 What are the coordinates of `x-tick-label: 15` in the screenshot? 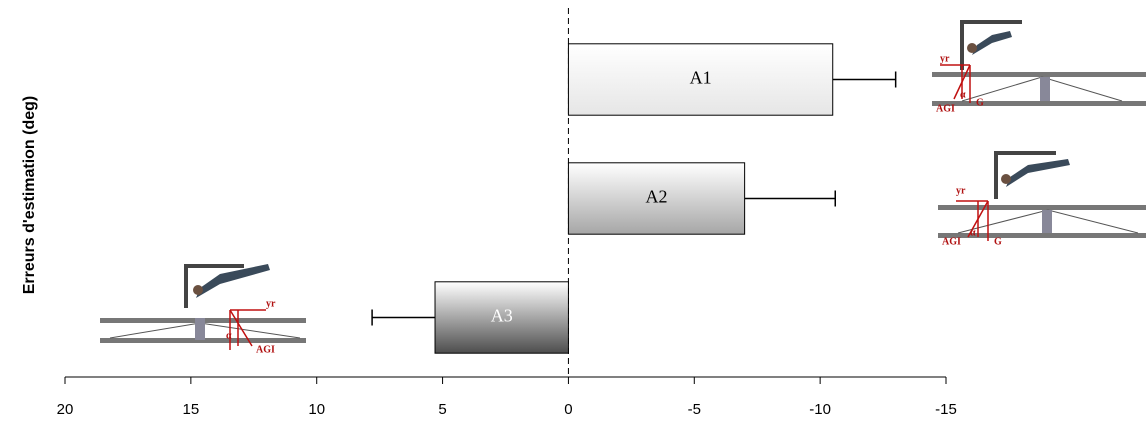 It's located at (191, 409).